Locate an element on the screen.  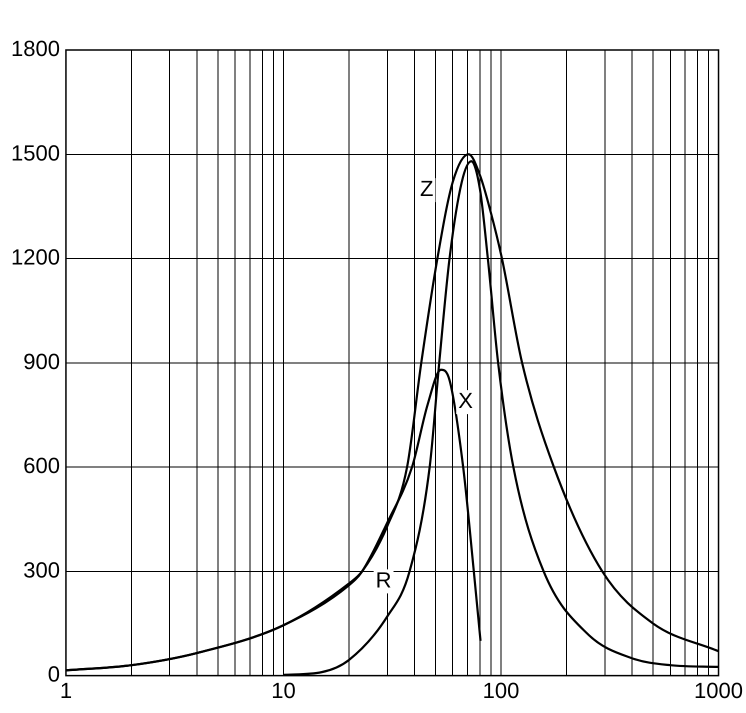
y-tick-label: 600 is located at coordinates (41, 465).